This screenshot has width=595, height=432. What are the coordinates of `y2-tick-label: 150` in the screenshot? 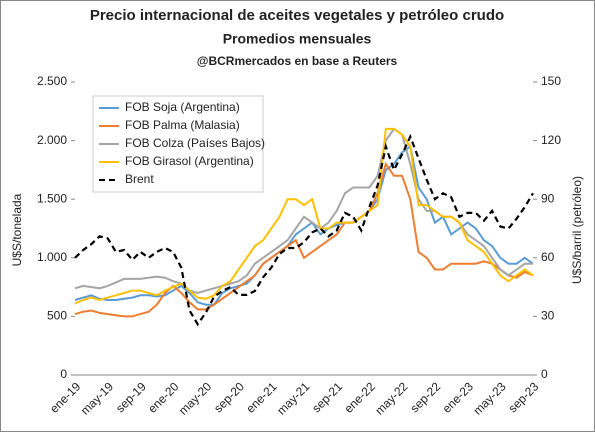 It's located at (551, 81).